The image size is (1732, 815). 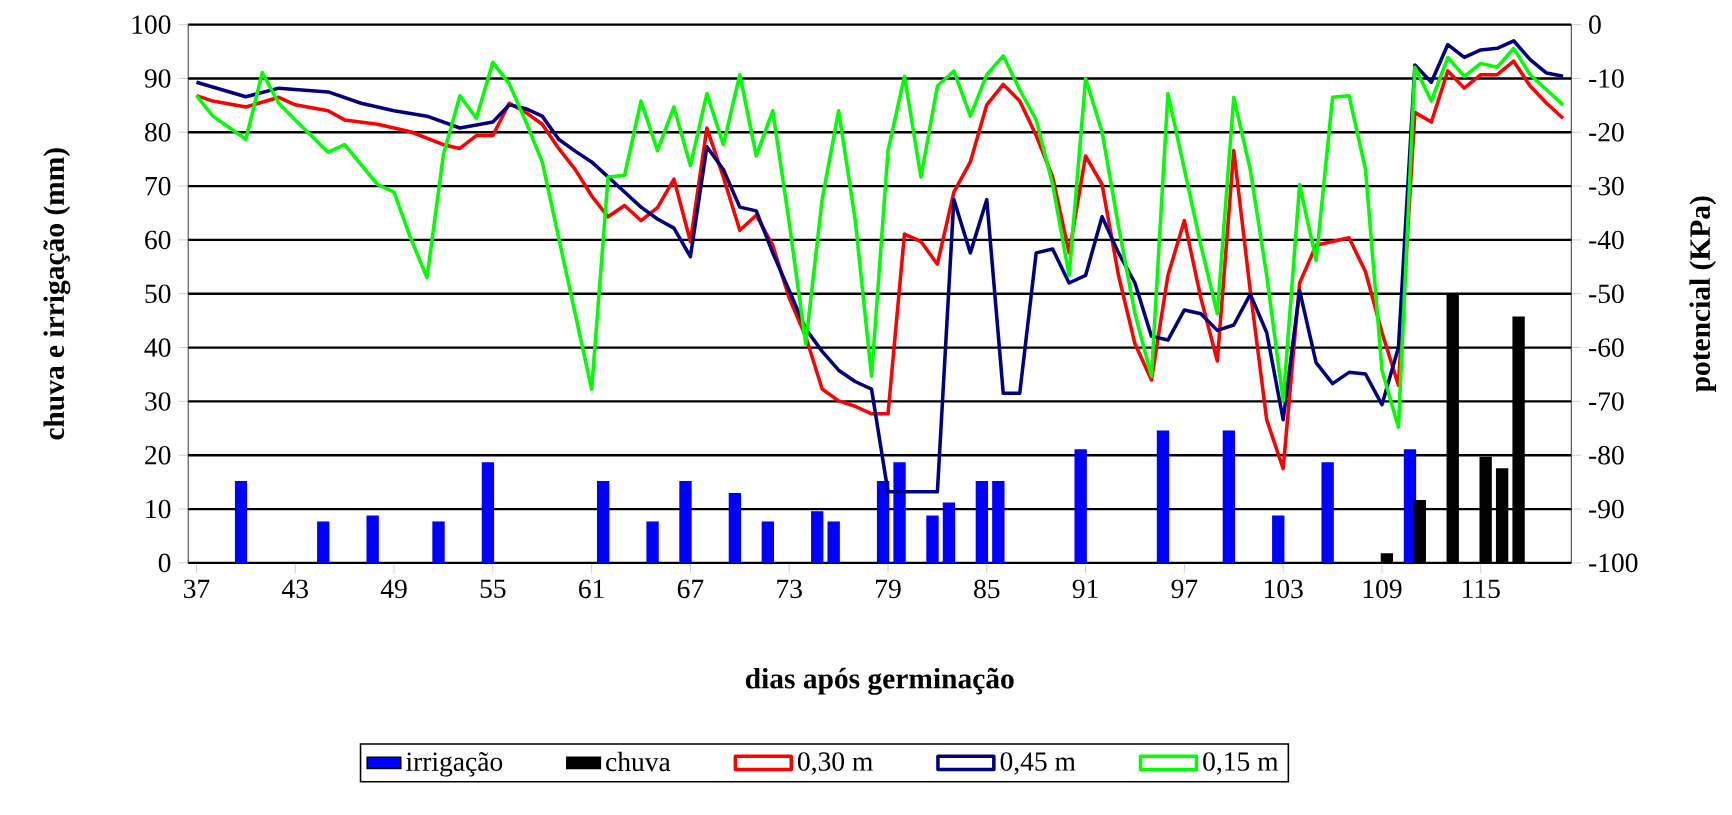 I want to click on x-tick-label: 61, so click(x=591, y=589).